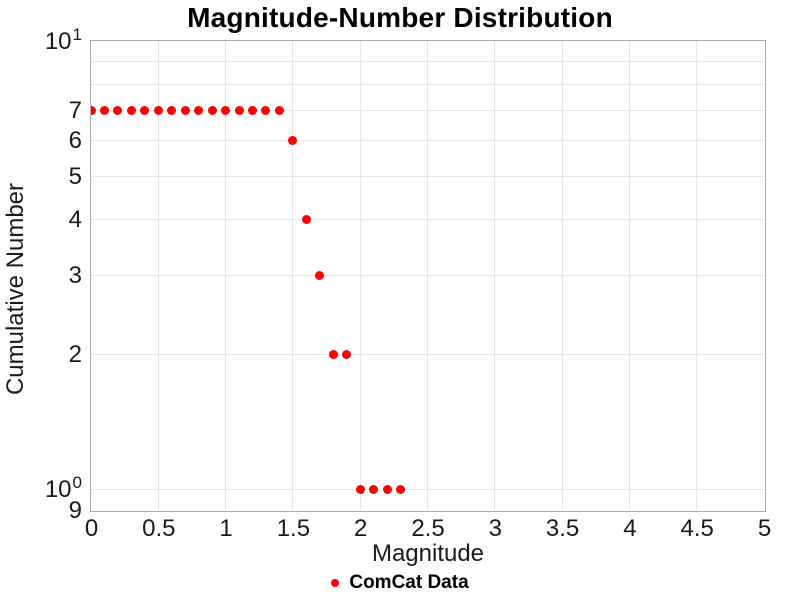  I want to click on x-tick-label: 3, so click(495, 528).